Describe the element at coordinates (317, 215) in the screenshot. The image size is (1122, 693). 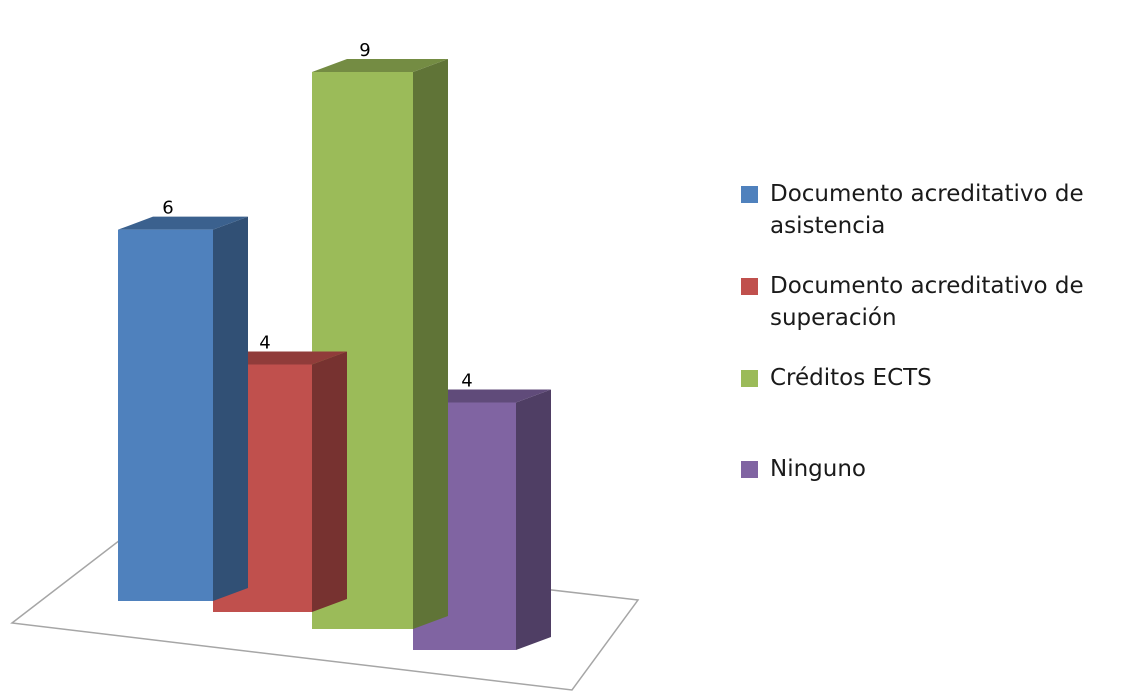
I see `data-labels-layer: 4 9 4 6` at that location.